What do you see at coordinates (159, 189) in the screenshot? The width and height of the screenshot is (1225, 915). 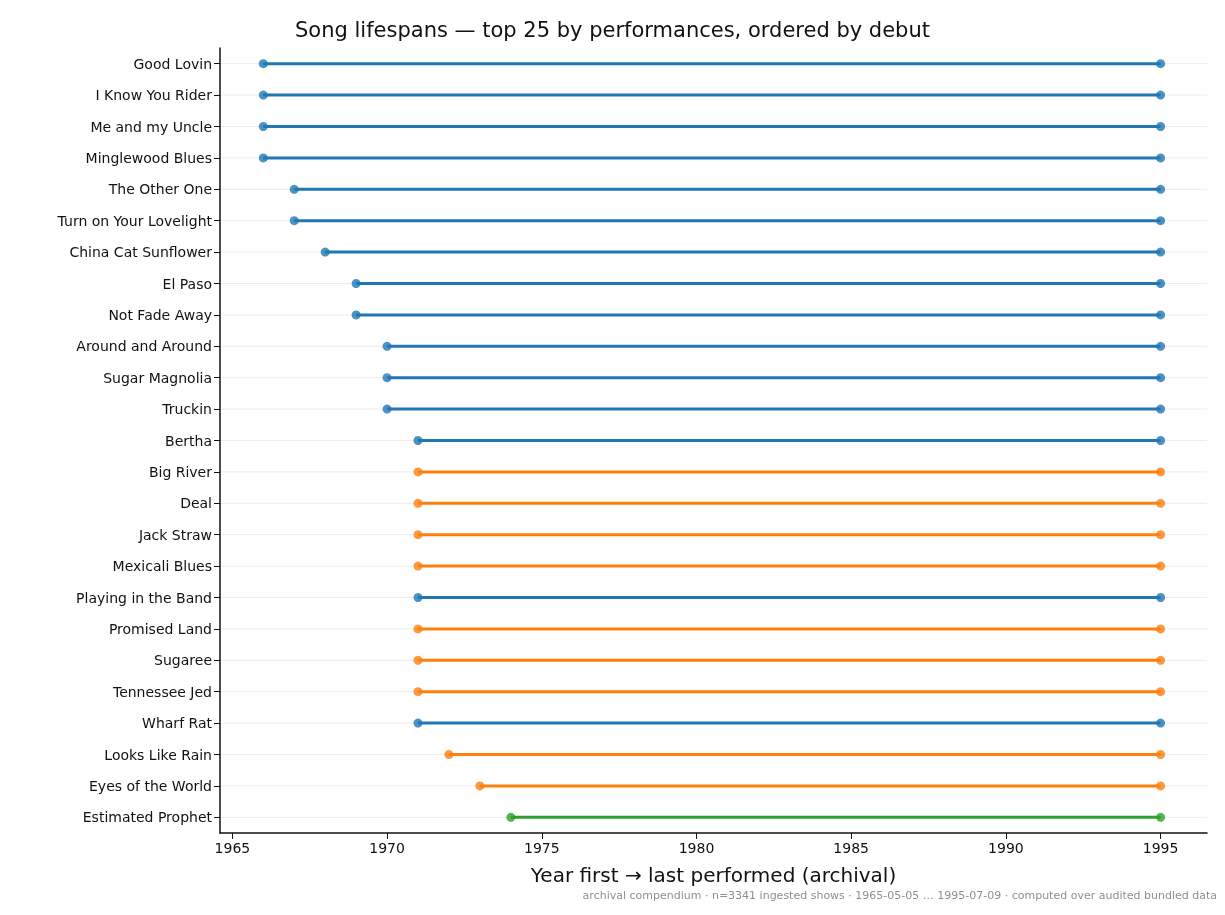 I see `y-tick-label: The Other One` at bounding box center [159, 189].